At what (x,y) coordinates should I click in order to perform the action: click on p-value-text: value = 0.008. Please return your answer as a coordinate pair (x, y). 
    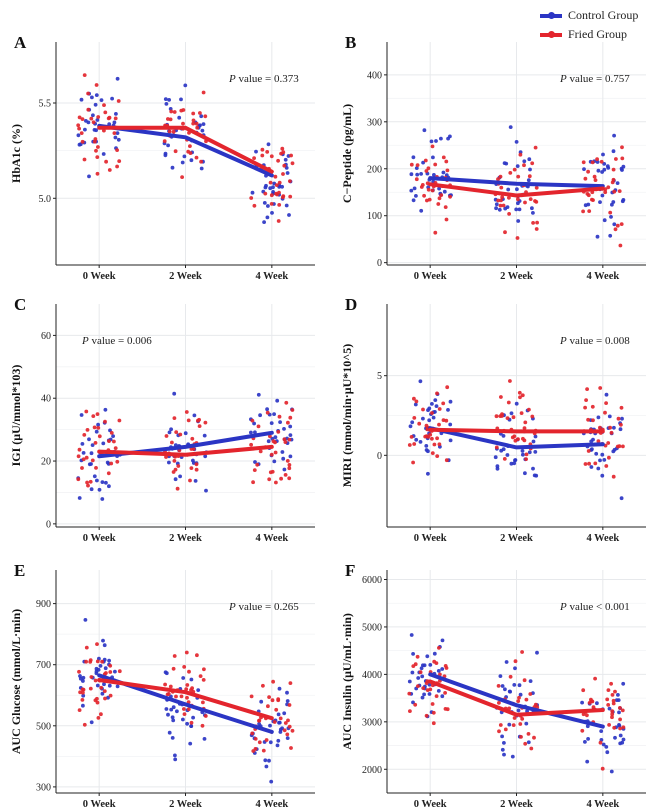
    Looking at the image, I should click on (599, 341).